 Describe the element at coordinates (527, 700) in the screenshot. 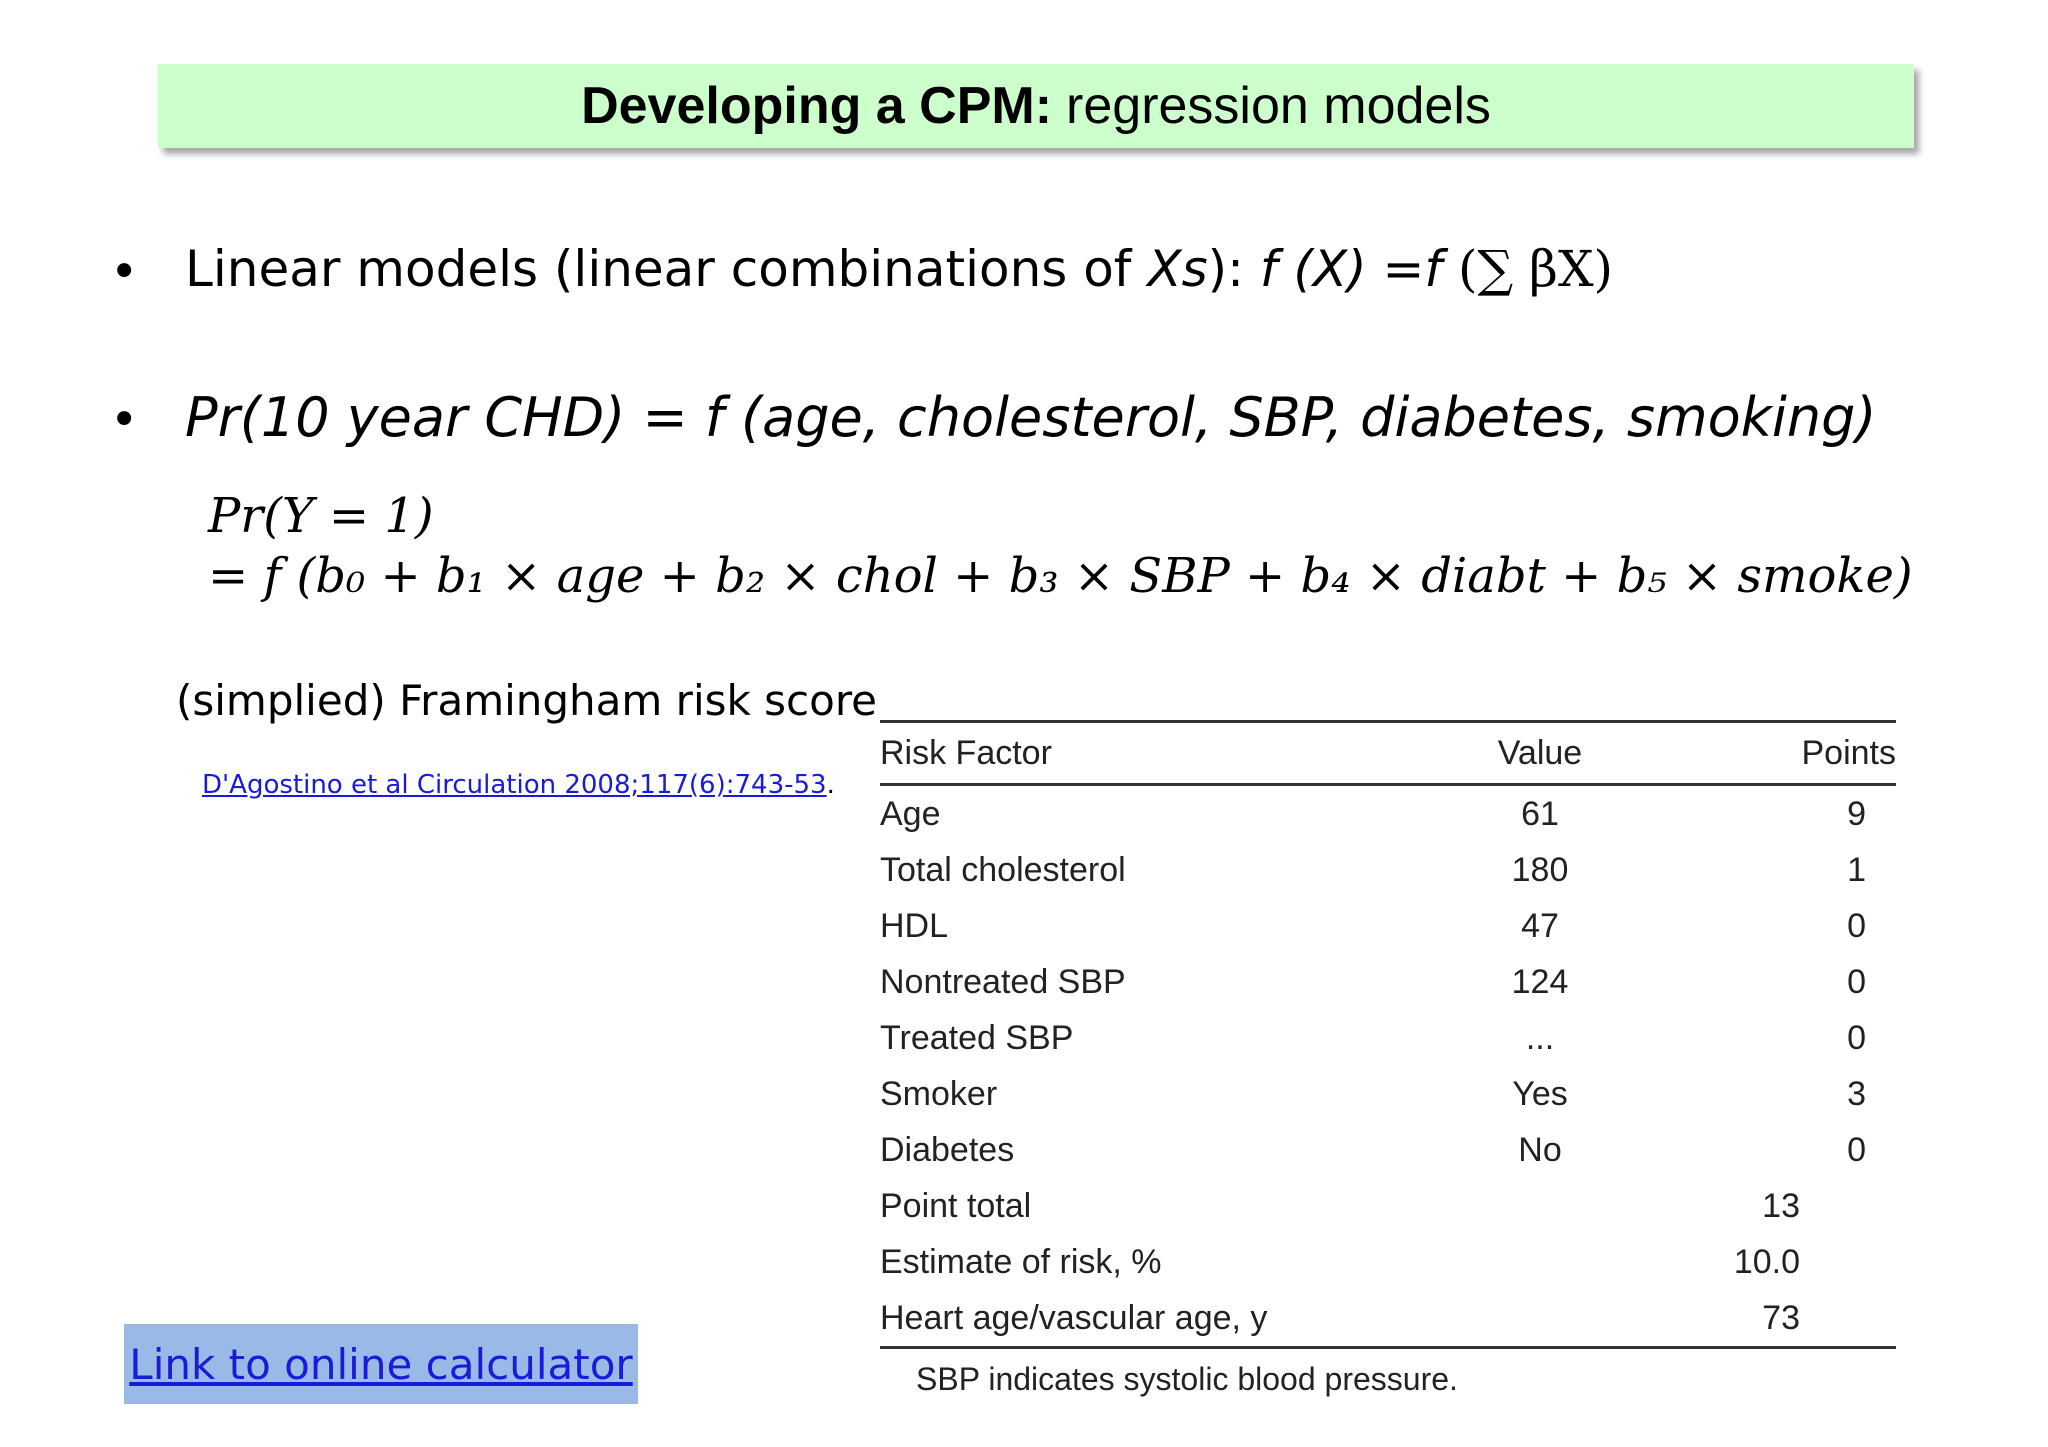

I see `table-caption: (simplied) Framingham risk score` at that location.